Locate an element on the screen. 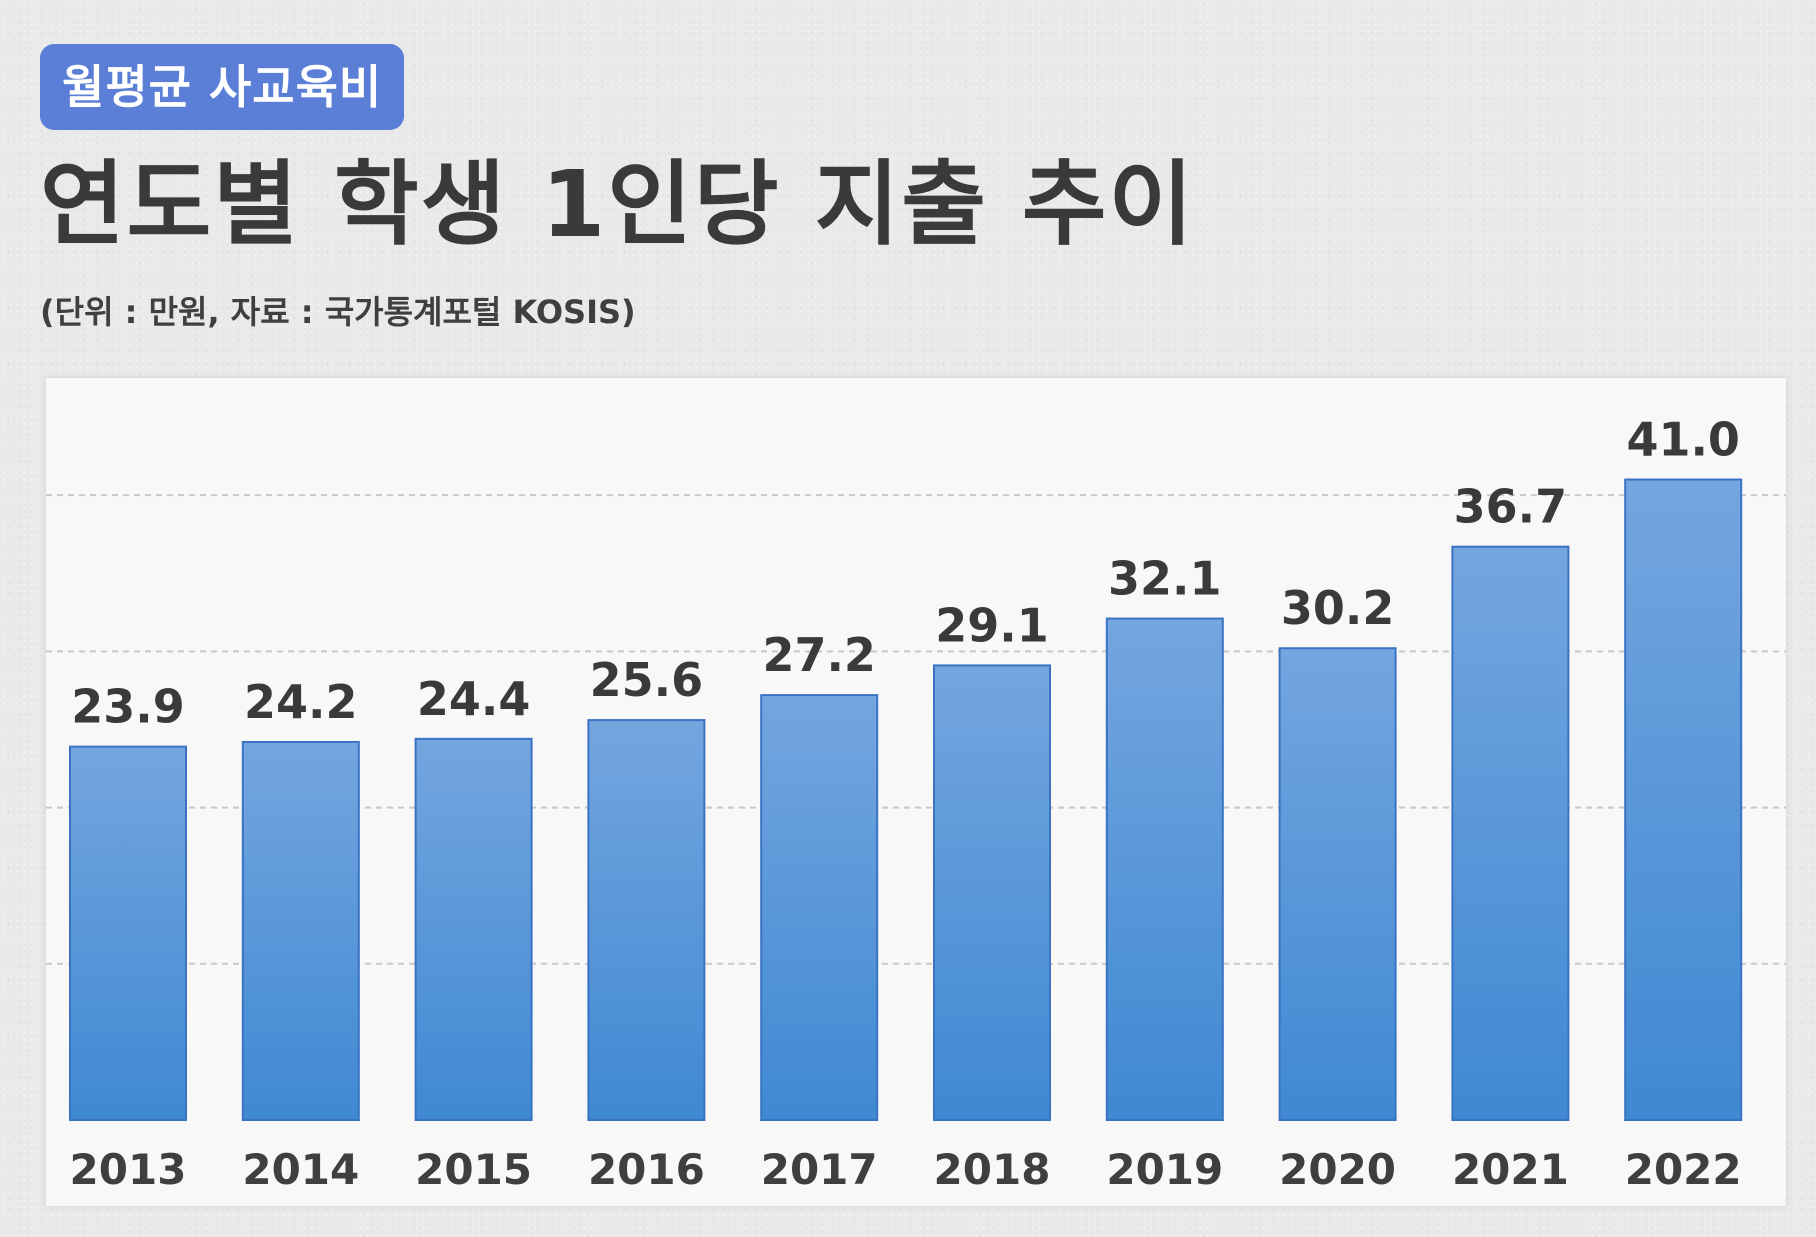 Image resolution: width=1816 pixels, height=1237 pixels. bar-2022 is located at coordinates (1683, 799).